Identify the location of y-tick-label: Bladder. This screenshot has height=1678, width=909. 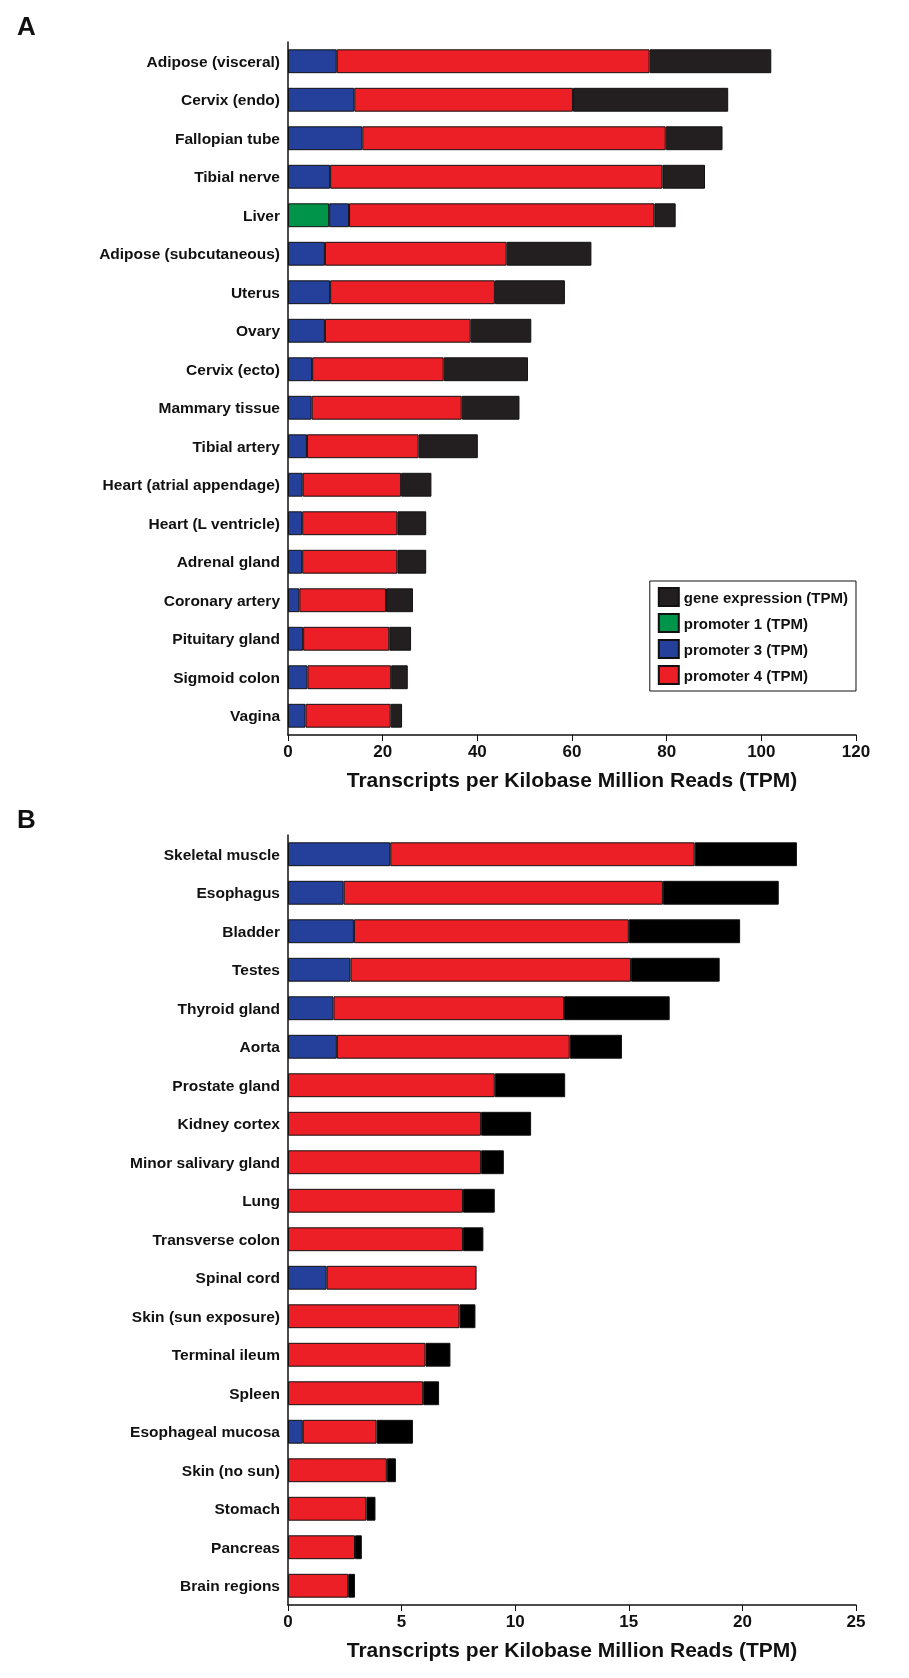
(251, 931).